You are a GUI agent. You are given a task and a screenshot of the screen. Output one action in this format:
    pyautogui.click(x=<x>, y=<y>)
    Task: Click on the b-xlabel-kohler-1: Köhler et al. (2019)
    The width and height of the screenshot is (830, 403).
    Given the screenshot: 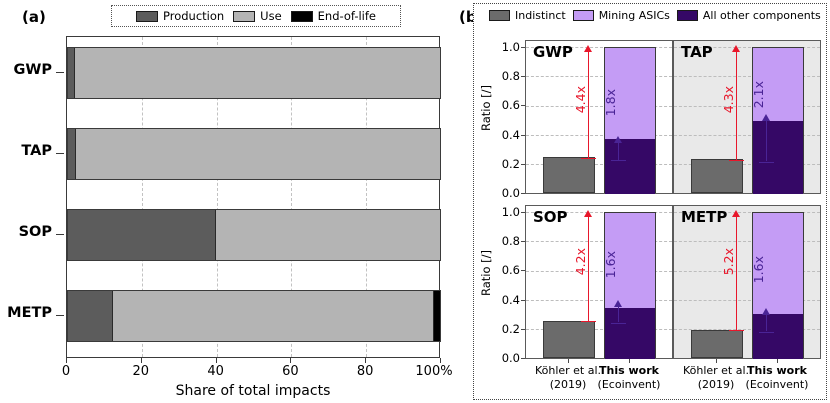 What is the action you would take?
    pyautogui.click(x=568, y=378)
    